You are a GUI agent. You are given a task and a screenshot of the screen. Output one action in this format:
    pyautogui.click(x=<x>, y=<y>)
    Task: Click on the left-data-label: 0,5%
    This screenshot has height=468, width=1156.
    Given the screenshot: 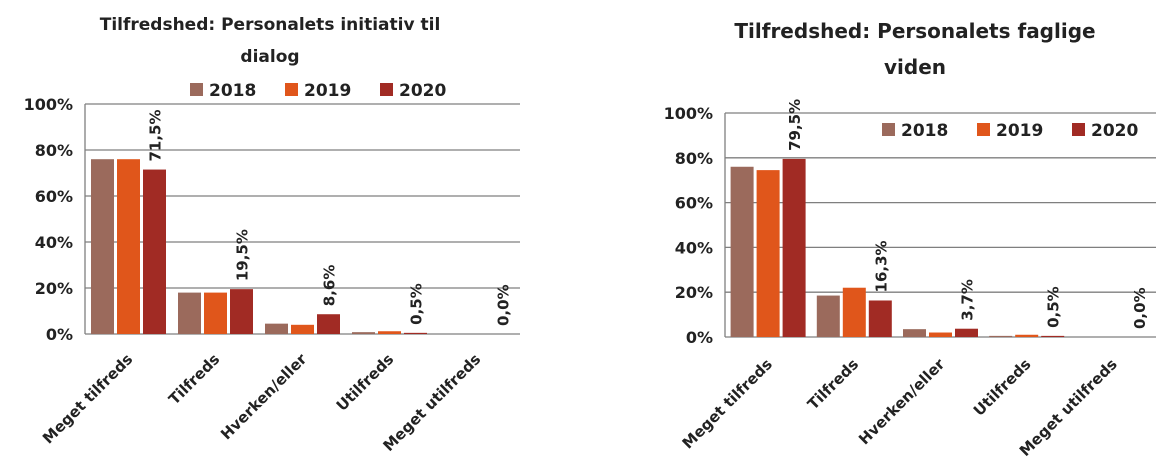 What is the action you would take?
    pyautogui.click(x=417, y=304)
    